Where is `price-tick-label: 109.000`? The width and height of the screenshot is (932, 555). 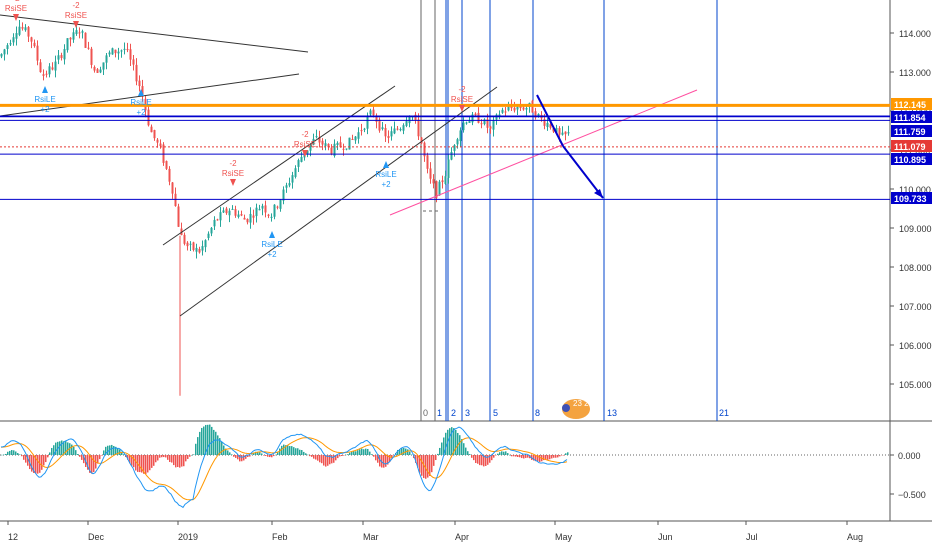
price-tick-label: 109.000 is located at coordinates (915, 229).